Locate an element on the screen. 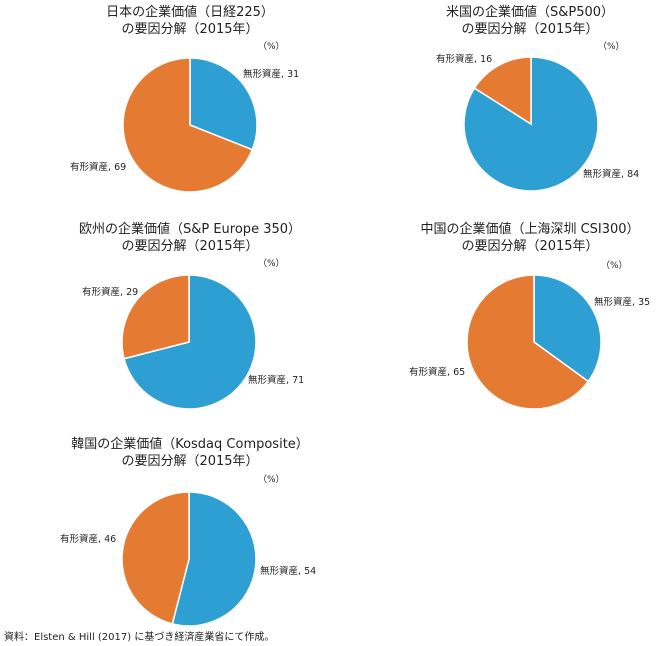  pie-svg: 無形資産, 71 有形資産, 29 is located at coordinates (193, 342).